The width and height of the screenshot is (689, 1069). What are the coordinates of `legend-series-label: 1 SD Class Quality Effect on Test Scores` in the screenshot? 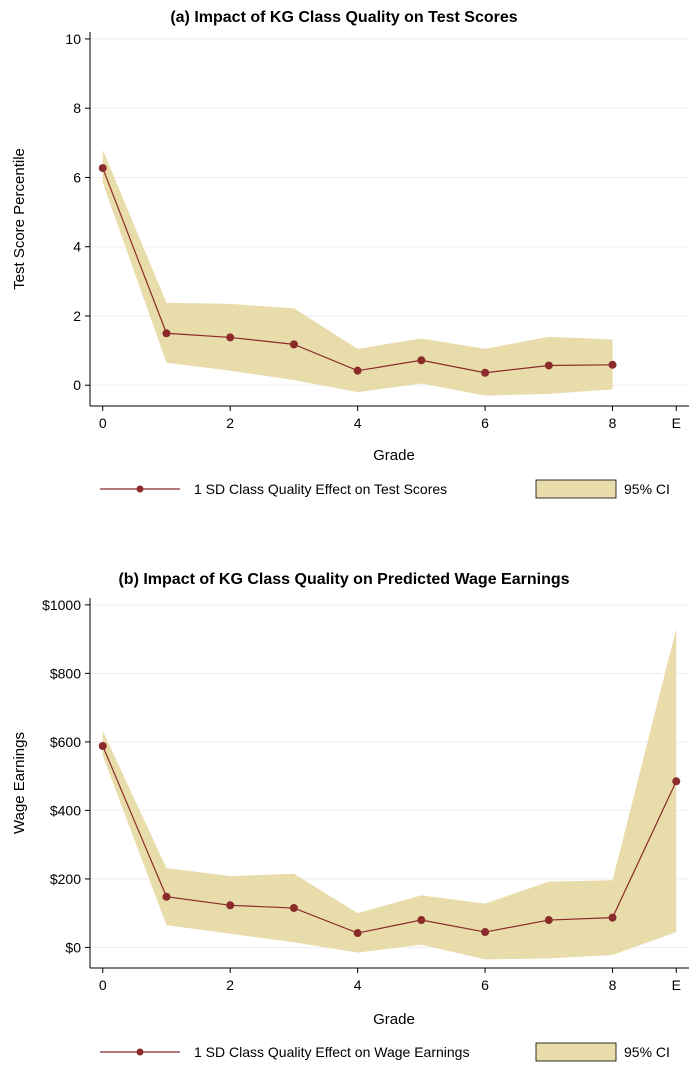 It's located at (320, 489).